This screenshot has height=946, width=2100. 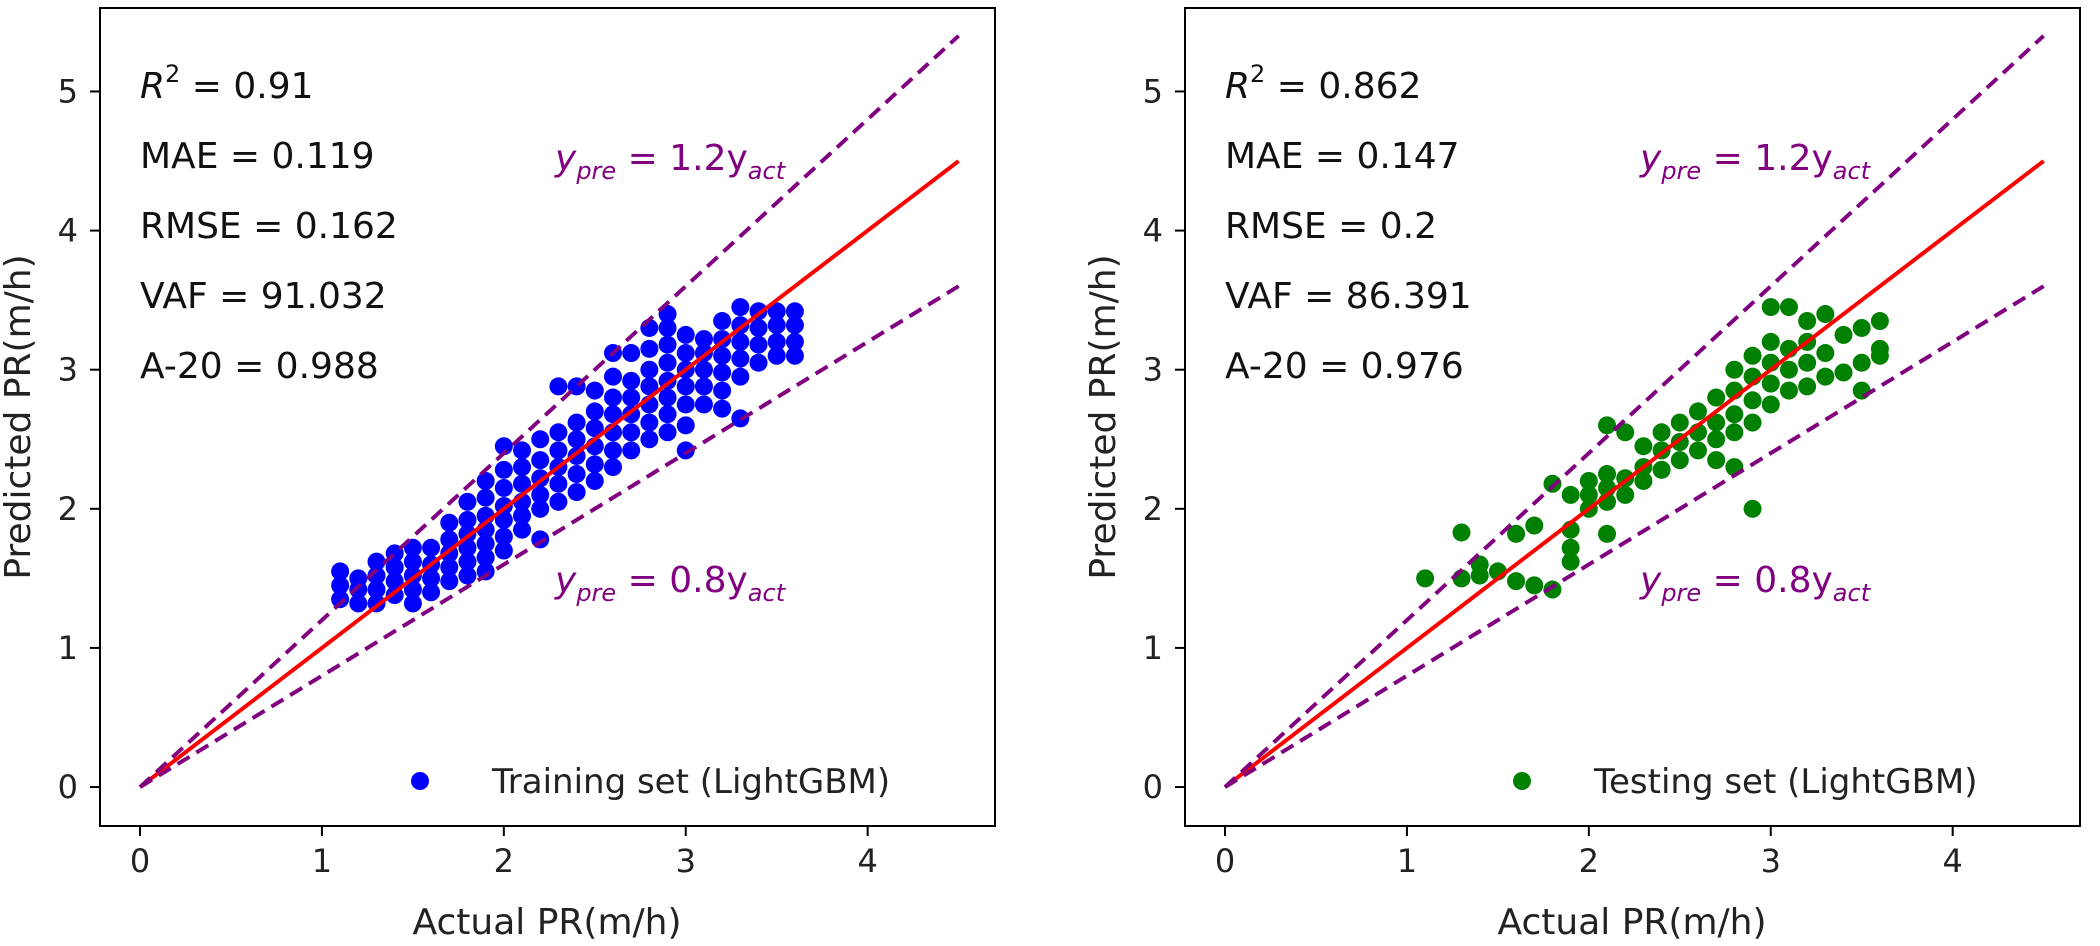 What do you see at coordinates (686, 861) in the screenshot?
I see `x-tick-label: 3` at bounding box center [686, 861].